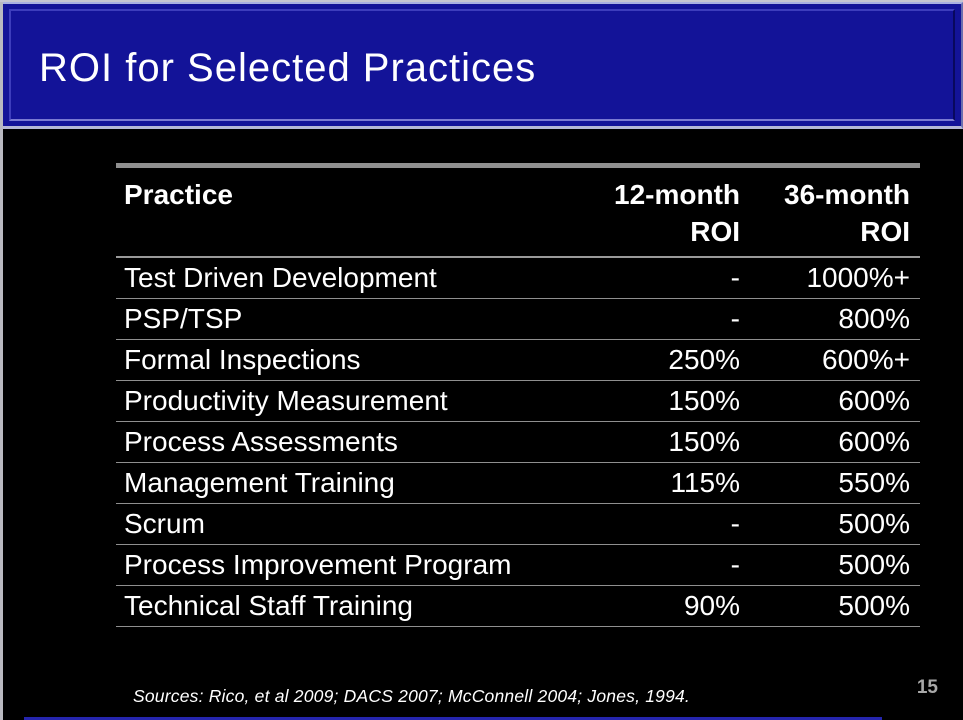 Image resolution: width=963 pixels, height=720 pixels. I want to click on table-row: Process Assessments 150% 600%, so click(518, 442).